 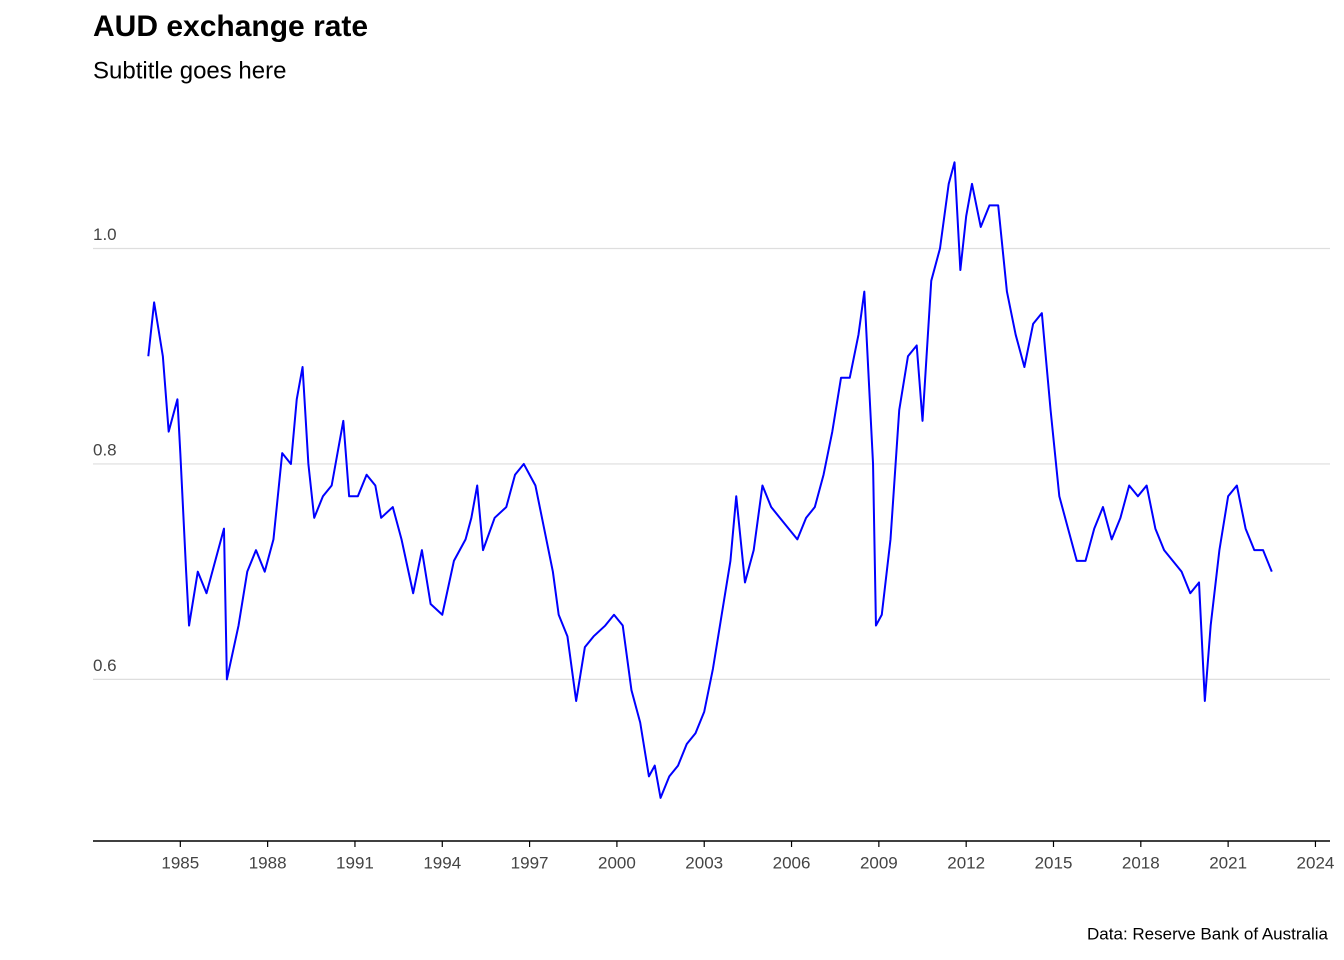 I want to click on x-tick-label: 2015, so click(x=1054, y=862).